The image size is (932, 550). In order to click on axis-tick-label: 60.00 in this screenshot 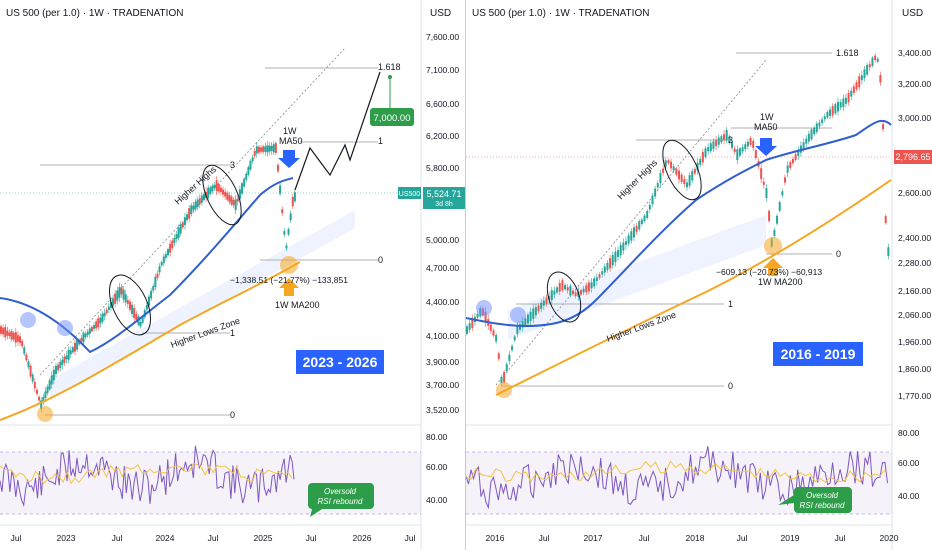, I will do `click(909, 463)`.